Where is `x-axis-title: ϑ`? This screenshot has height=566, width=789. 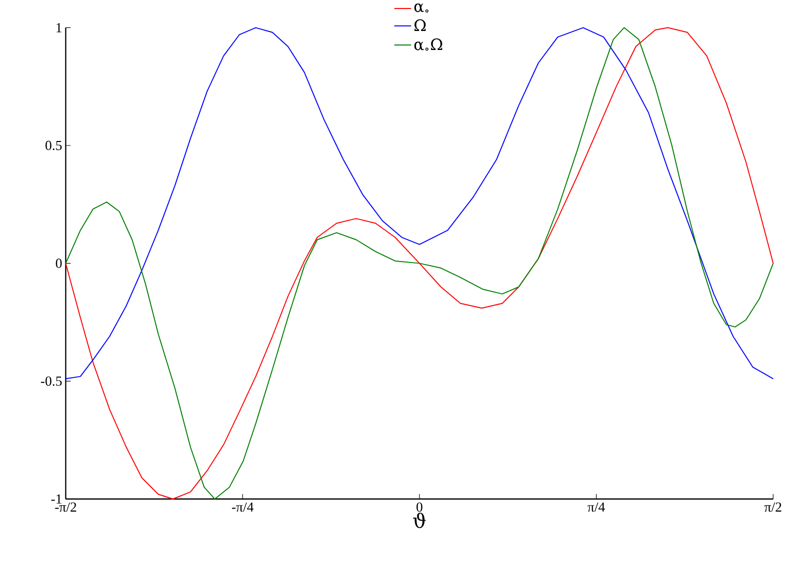
x-axis-title: ϑ is located at coordinates (419, 520).